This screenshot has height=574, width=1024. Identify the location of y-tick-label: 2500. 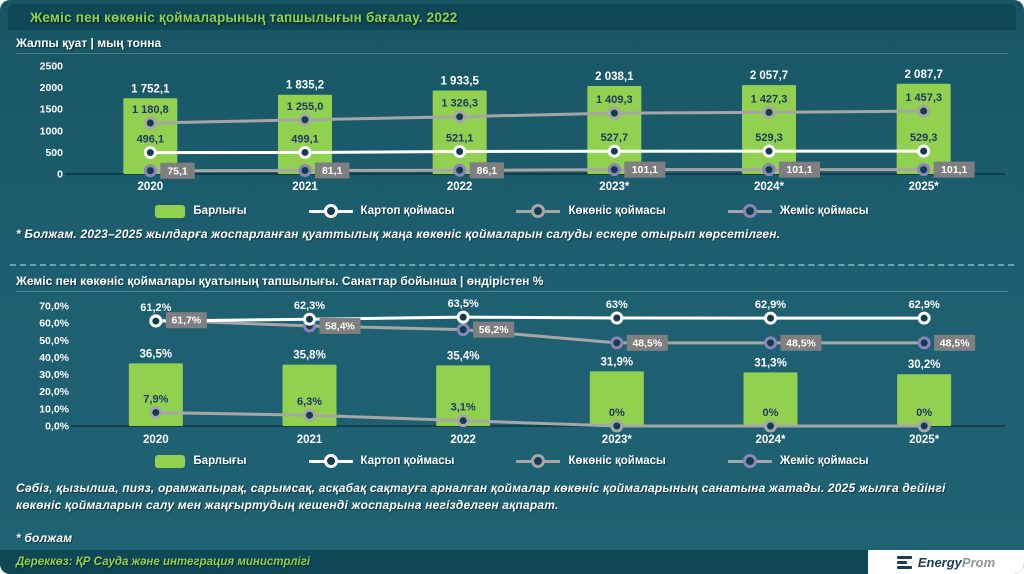
(52, 67).